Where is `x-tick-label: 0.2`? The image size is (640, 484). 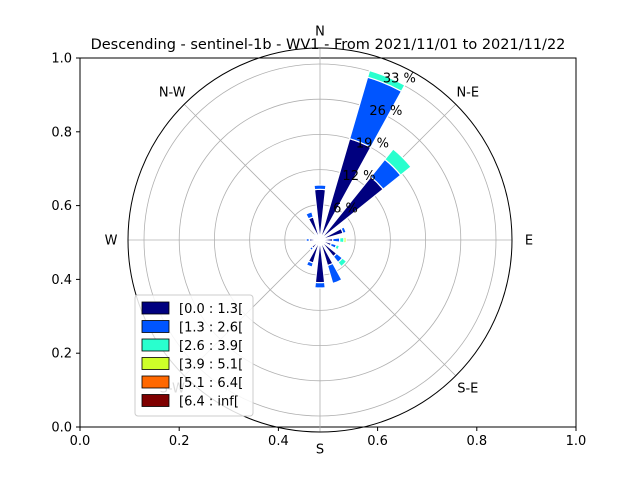 x-tick-label: 0.2 is located at coordinates (179, 441).